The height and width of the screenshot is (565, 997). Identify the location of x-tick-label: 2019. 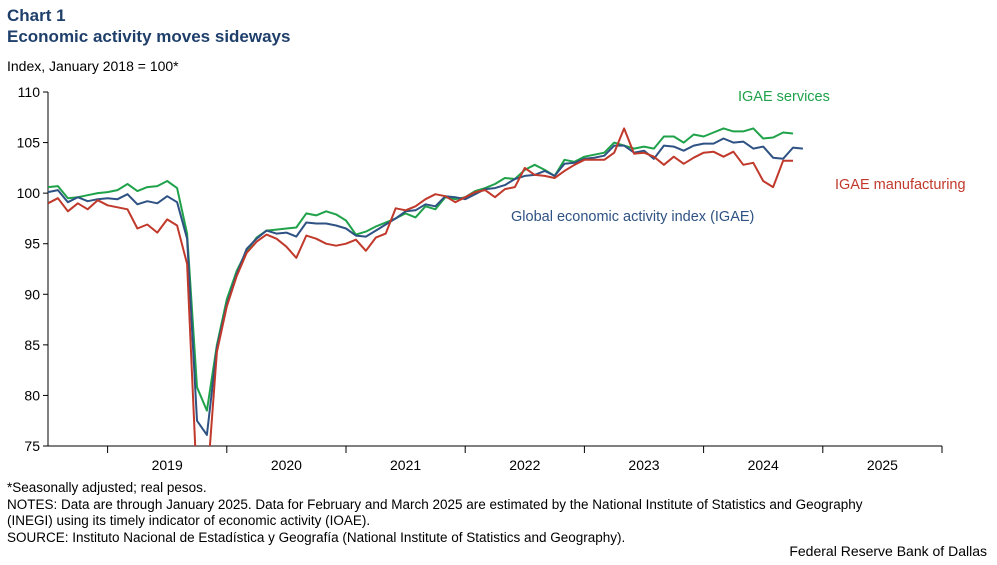
(167, 465).